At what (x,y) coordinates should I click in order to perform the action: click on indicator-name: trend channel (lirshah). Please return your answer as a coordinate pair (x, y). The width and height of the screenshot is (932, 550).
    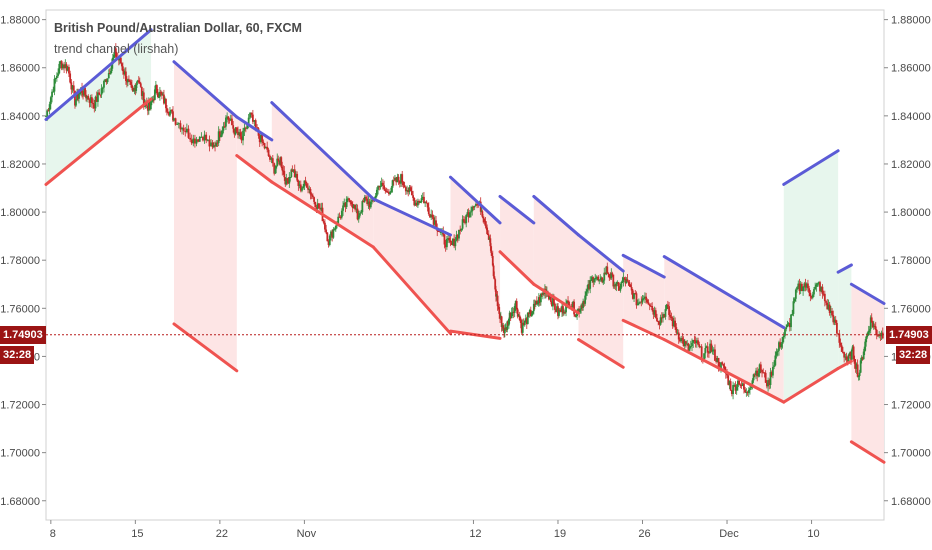
    Looking at the image, I should click on (116, 49).